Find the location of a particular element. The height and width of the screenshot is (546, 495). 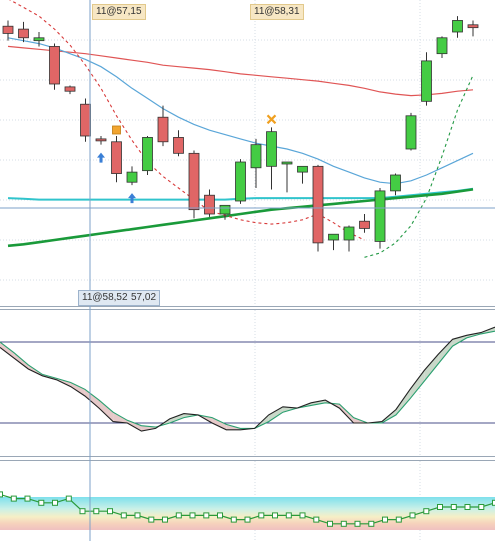

price-label-left: 11@57,15 is located at coordinates (119, 12).